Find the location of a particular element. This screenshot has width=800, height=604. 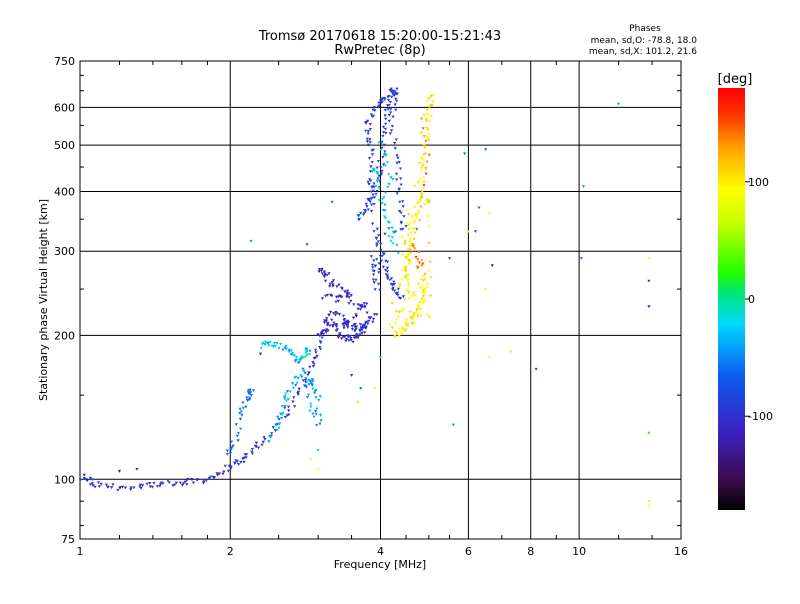

y-tick-label: 750 is located at coordinates (64, 61).